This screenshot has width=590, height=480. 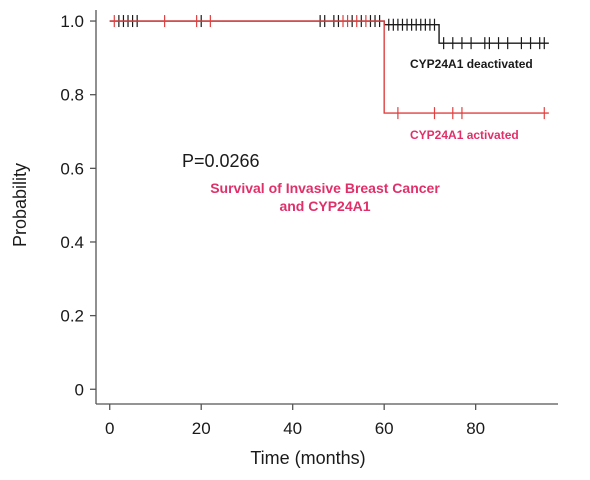 What do you see at coordinates (72, 316) in the screenshot?
I see `y-tick-label: 0.2` at bounding box center [72, 316].